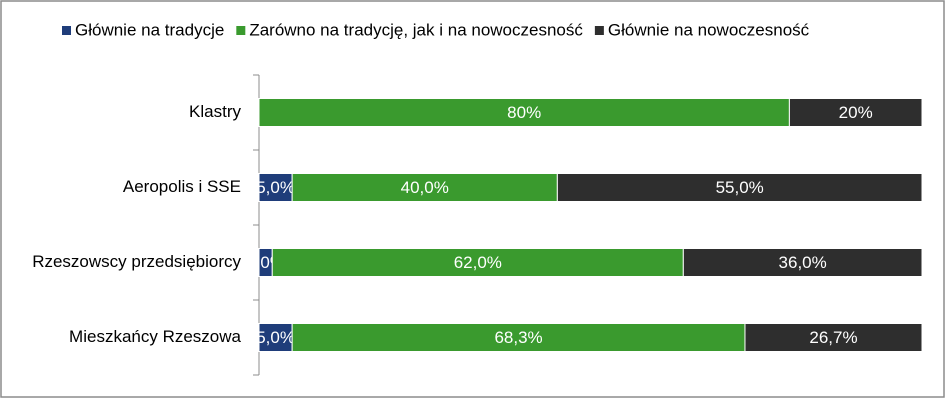  What do you see at coordinates (524, 112) in the screenshot?
I see `value-label: 80%` at bounding box center [524, 112].